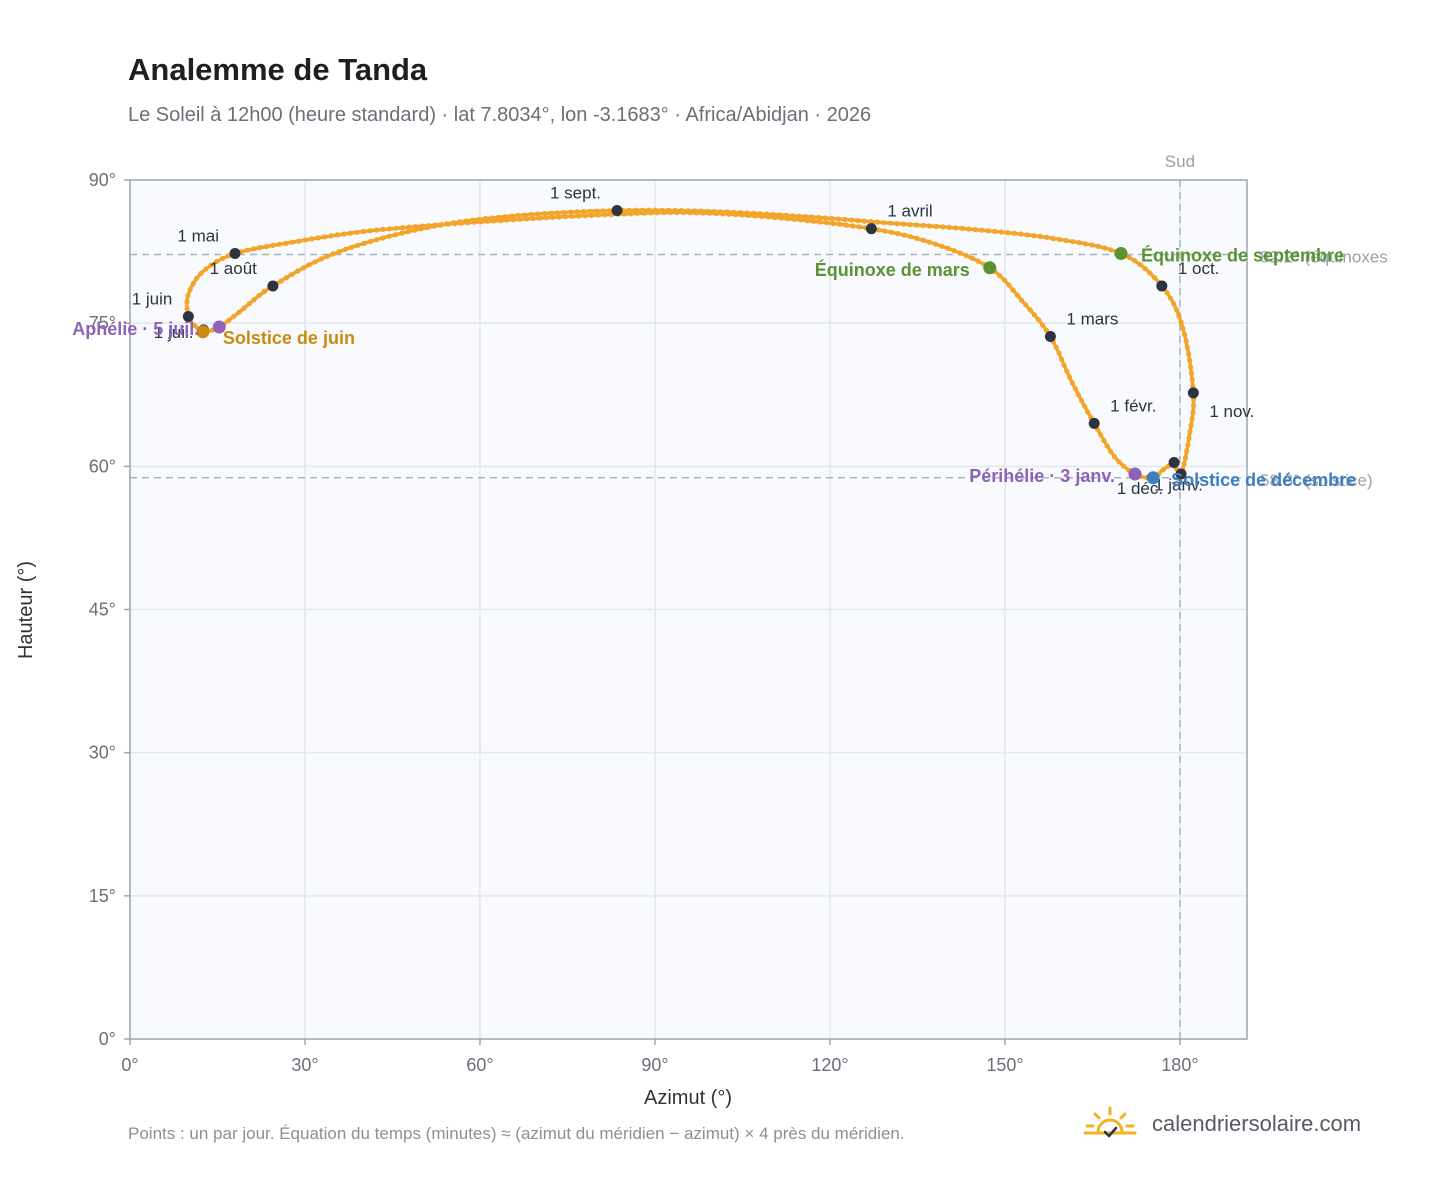  What do you see at coordinates (289, 338) in the screenshot?
I see `special-label-june-solstice: Solstice de juin` at bounding box center [289, 338].